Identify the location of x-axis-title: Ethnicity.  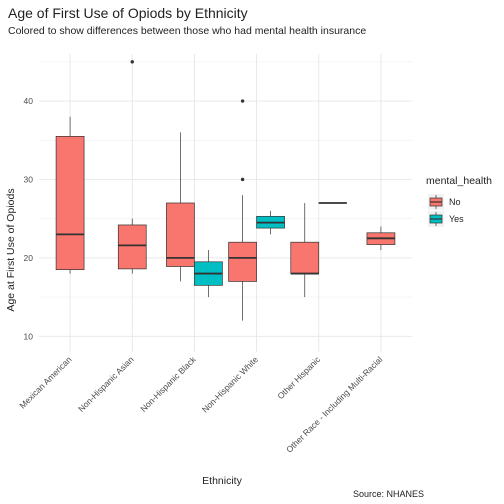
(222, 481).